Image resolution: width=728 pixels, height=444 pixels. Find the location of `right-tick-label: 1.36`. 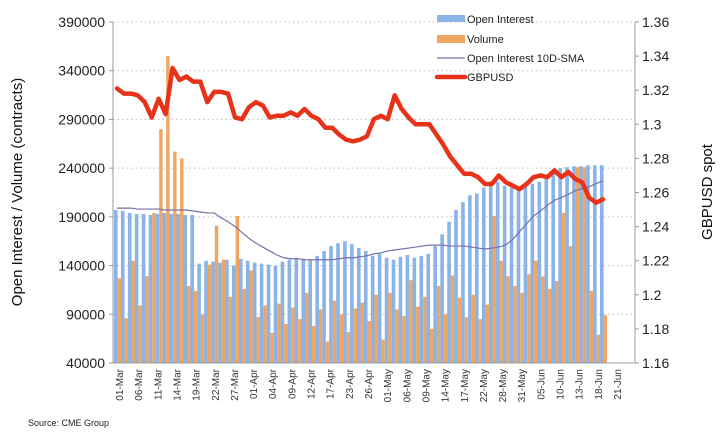

right-tick-label: 1.36 is located at coordinates (655, 22).